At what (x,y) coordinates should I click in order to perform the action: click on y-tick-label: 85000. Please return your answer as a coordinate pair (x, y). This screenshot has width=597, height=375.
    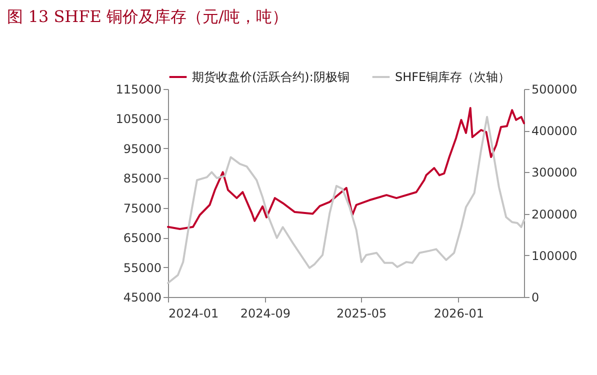
    Looking at the image, I should click on (142, 179).